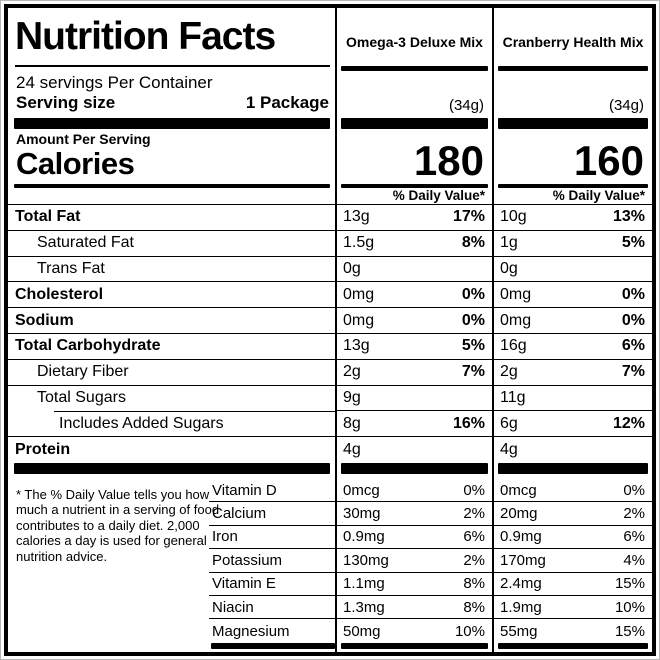 Image resolution: width=660 pixels, height=660 pixels. What do you see at coordinates (573, 514) in the screenshot?
I see `vitamin-value-row-calcium: 20mg 2%` at bounding box center [573, 514].